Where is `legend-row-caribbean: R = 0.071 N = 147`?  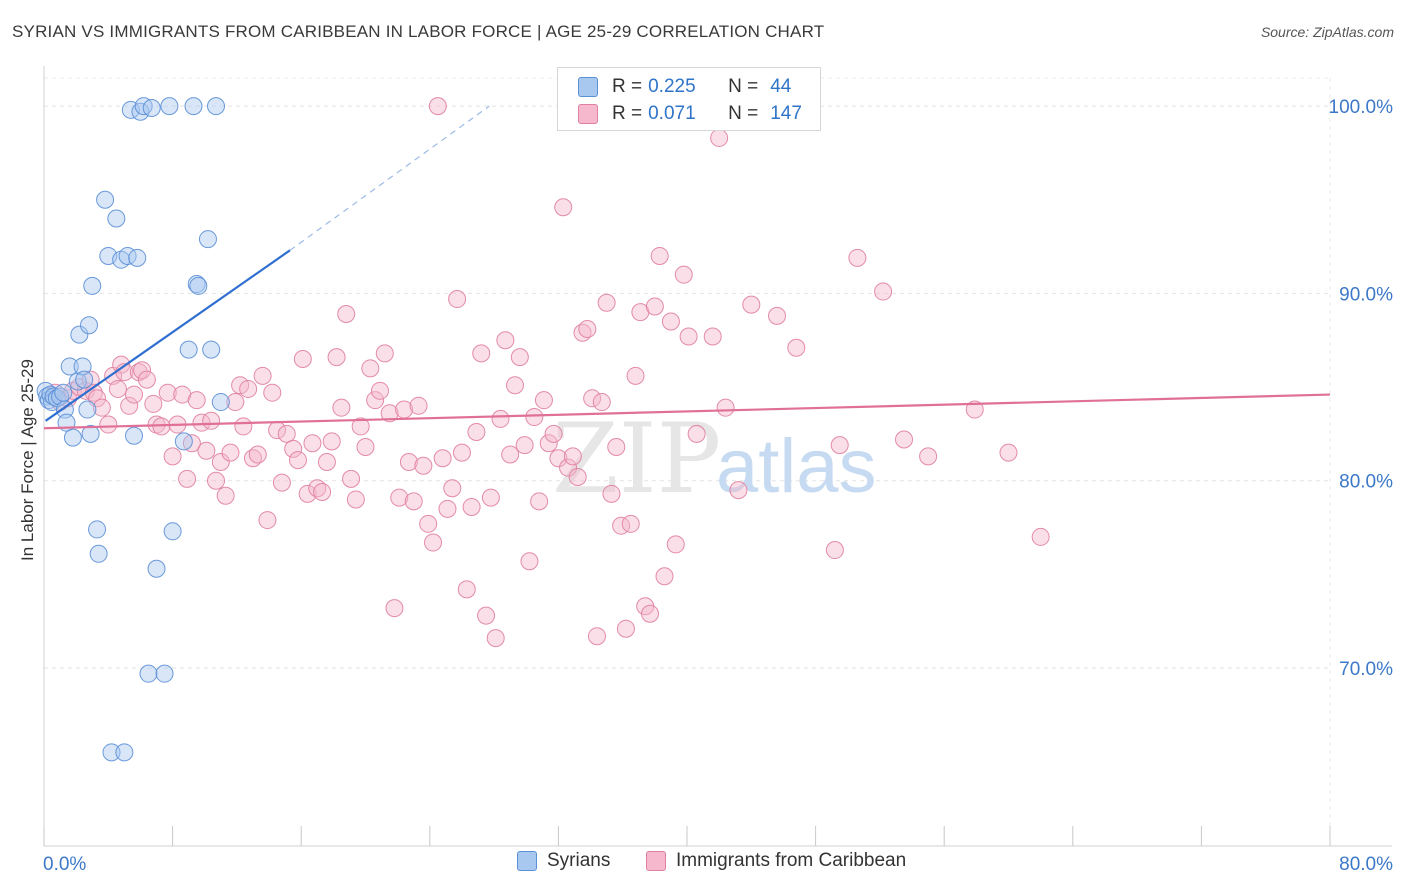
legend-row-caribbean: R = 0.071 N = 147 is located at coordinates (690, 114).